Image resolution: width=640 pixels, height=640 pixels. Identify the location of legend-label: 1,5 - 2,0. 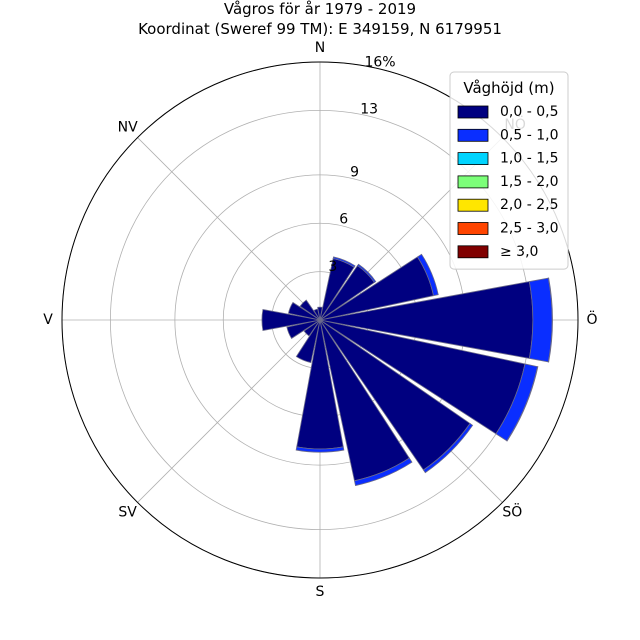
(529, 182).